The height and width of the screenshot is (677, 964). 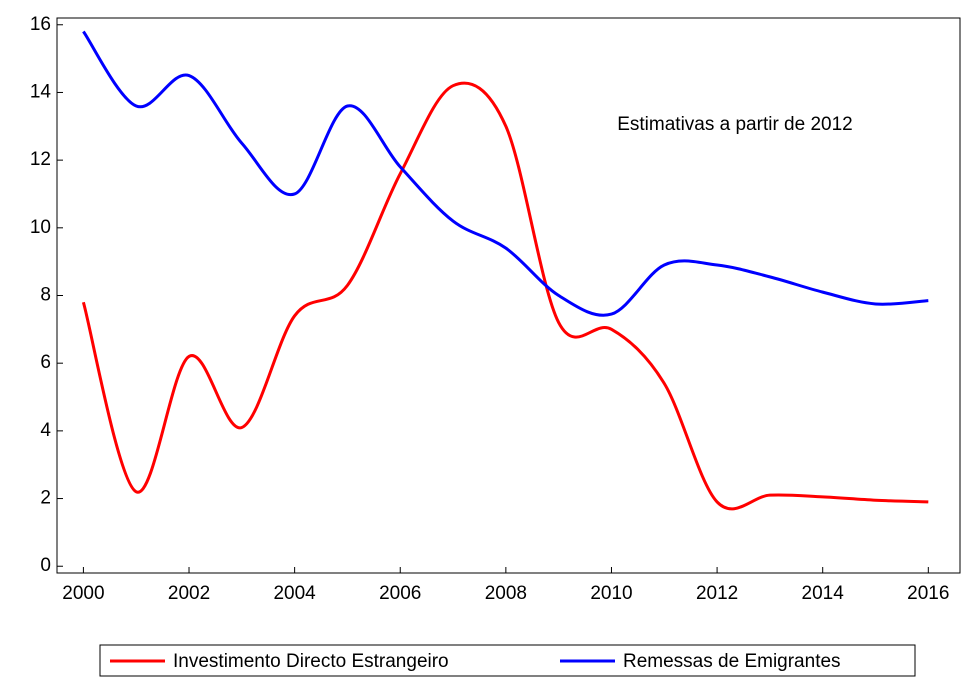 I want to click on y-tick-label: 12, so click(x=40, y=159).